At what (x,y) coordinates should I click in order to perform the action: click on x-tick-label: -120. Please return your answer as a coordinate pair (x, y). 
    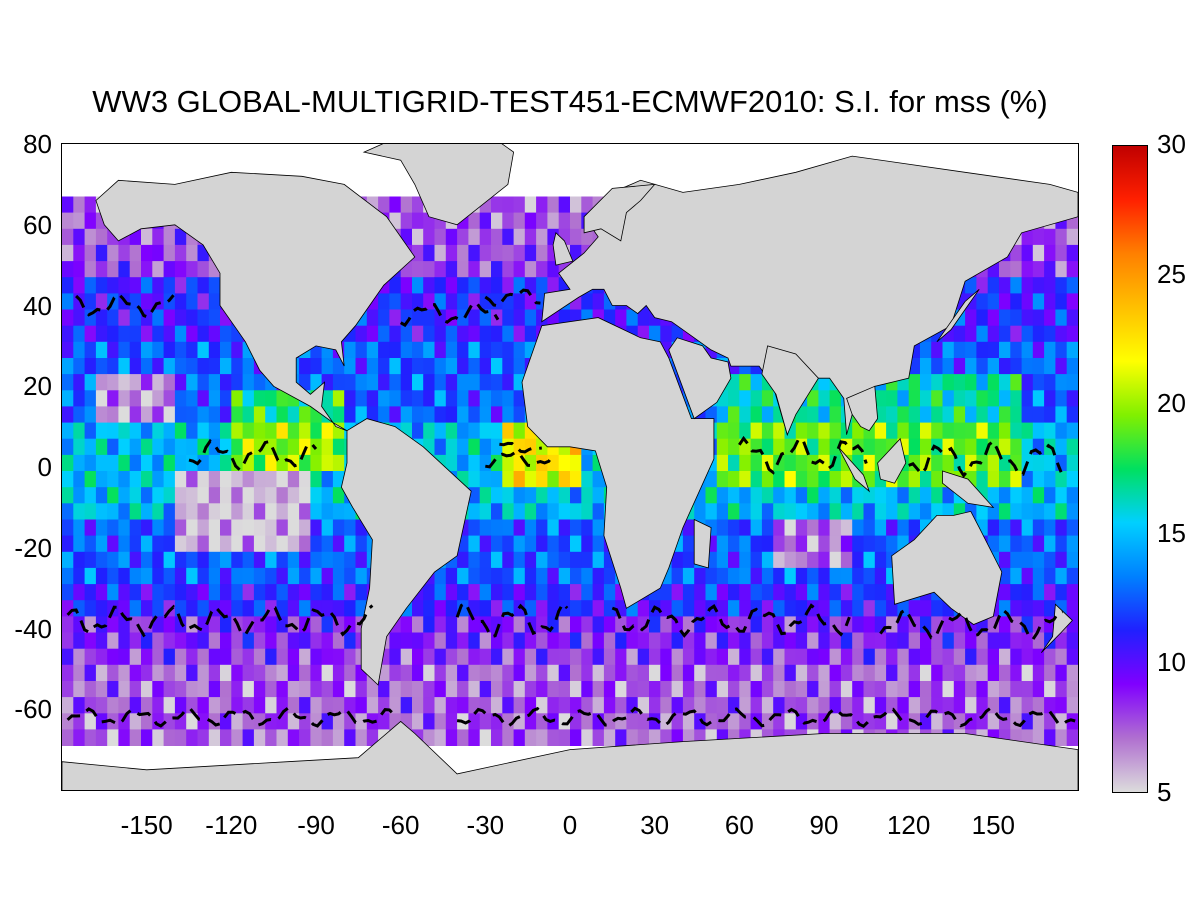
    Looking at the image, I should click on (231, 825).